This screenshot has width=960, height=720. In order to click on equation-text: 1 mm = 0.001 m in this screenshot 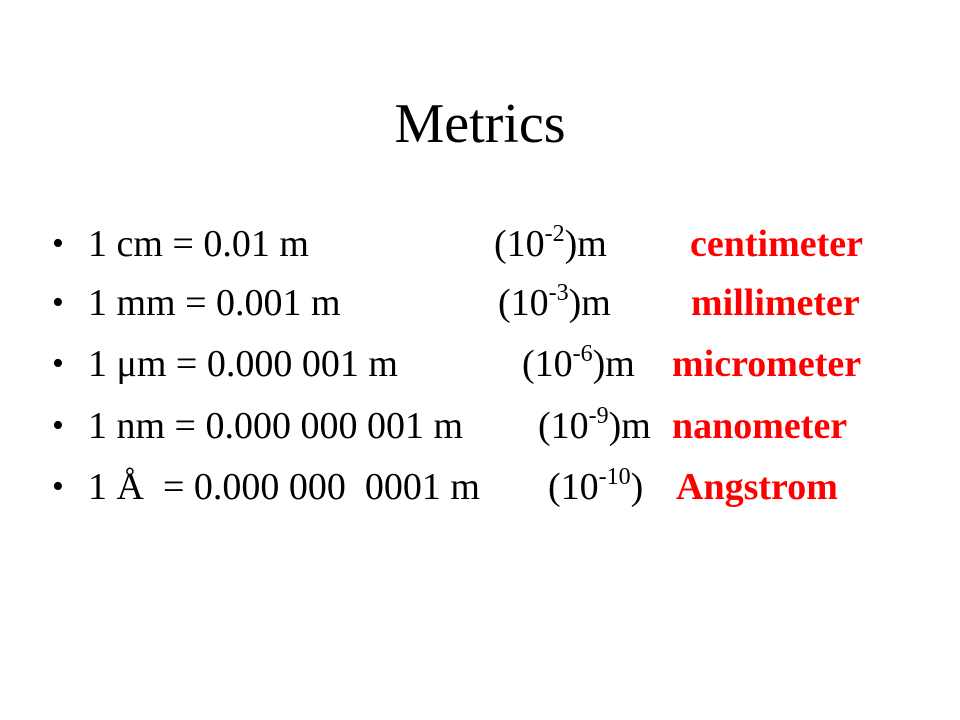, I will do `click(214, 303)`.